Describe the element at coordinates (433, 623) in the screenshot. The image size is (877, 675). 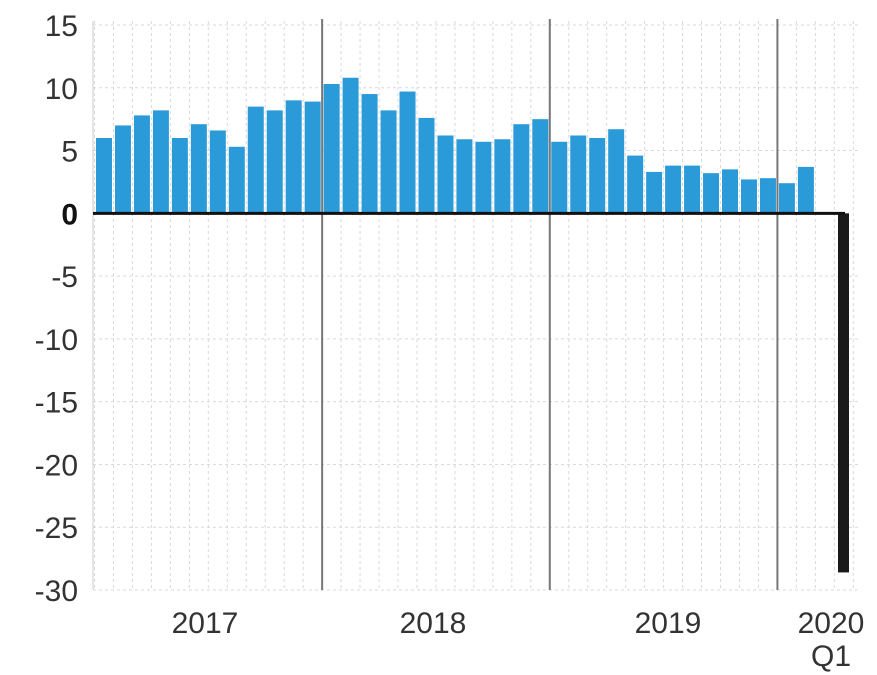
I see `x-label-2018: 2018` at that location.